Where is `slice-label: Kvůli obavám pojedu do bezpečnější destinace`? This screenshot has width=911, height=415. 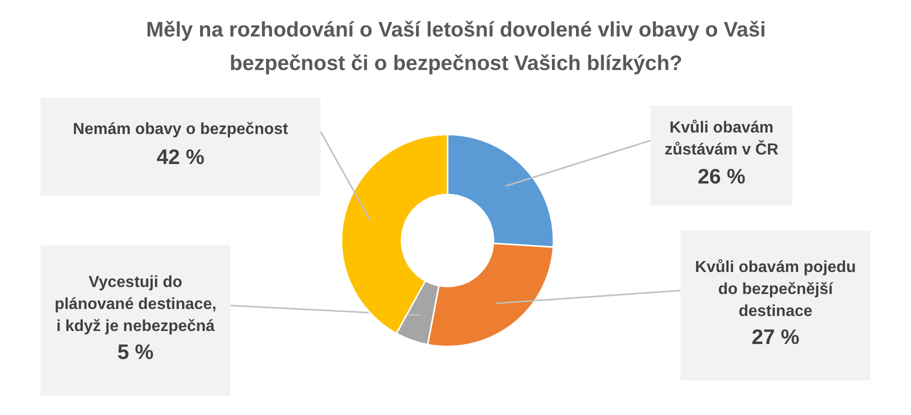 slice-label: Kvůli obavám pojedu do bezpečnější destinace is located at coordinates (775, 289).